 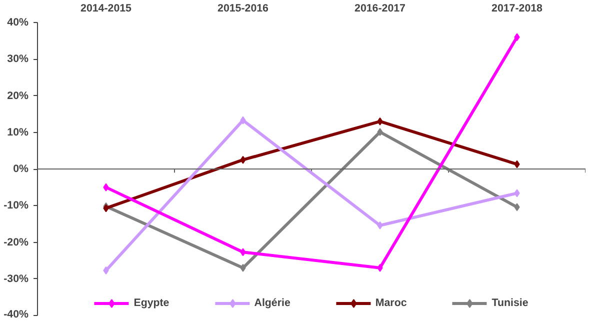 What do you see at coordinates (243, 8) in the screenshot?
I see `x-tick-label: 2015-2016` at bounding box center [243, 8].